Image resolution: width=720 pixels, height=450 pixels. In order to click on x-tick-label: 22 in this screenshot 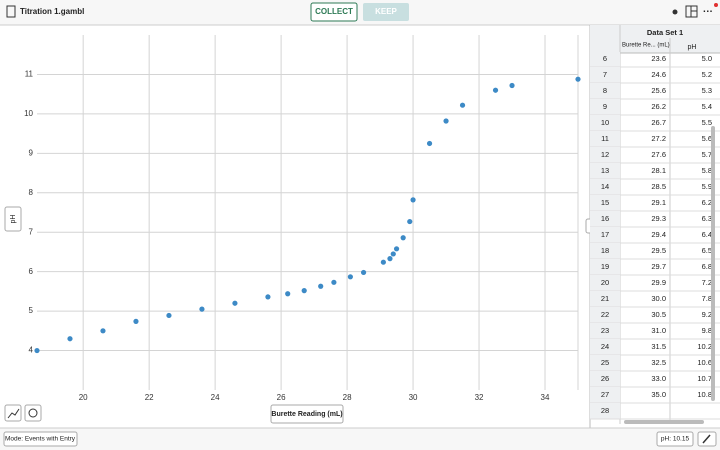, I will do `click(149, 397)`.